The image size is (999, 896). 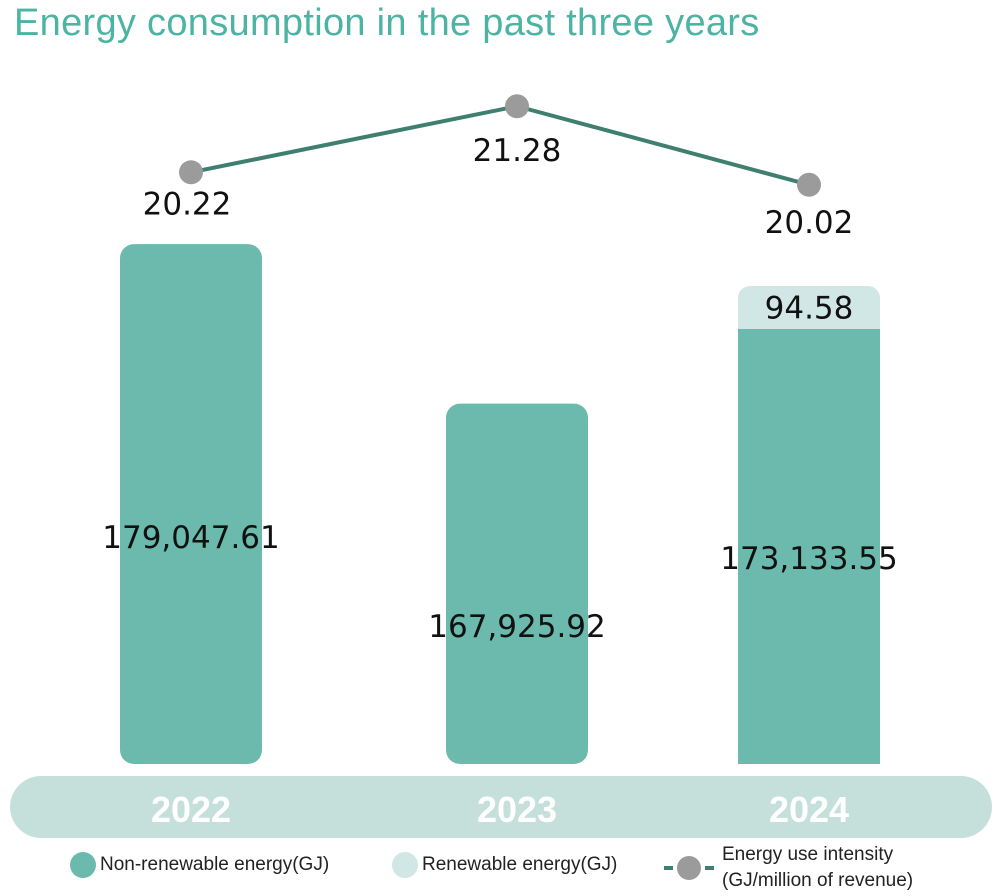 What do you see at coordinates (517, 627) in the screenshot?
I see `bar-label-non-renewable-2023: 167,925.92` at bounding box center [517, 627].